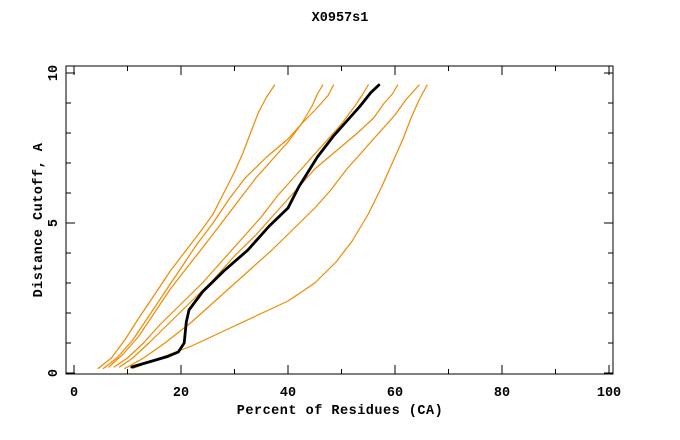 The width and height of the screenshot is (680, 440). I want to click on x-tick-label: 80, so click(502, 393).